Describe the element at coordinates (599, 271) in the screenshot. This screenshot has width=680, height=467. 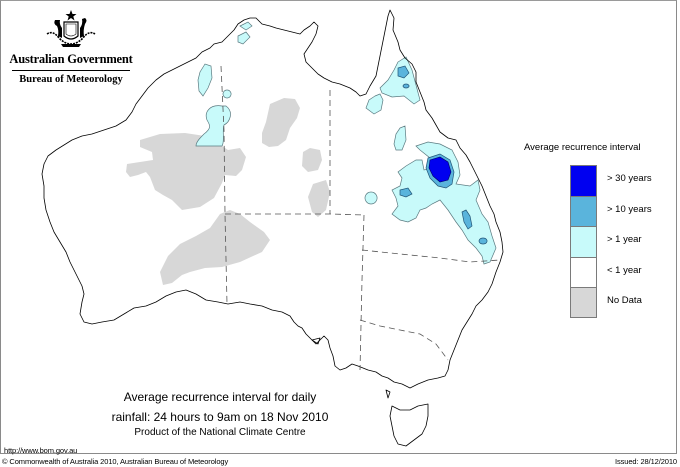
I see `legend-item-under-1-year: < 1 year` at that location.